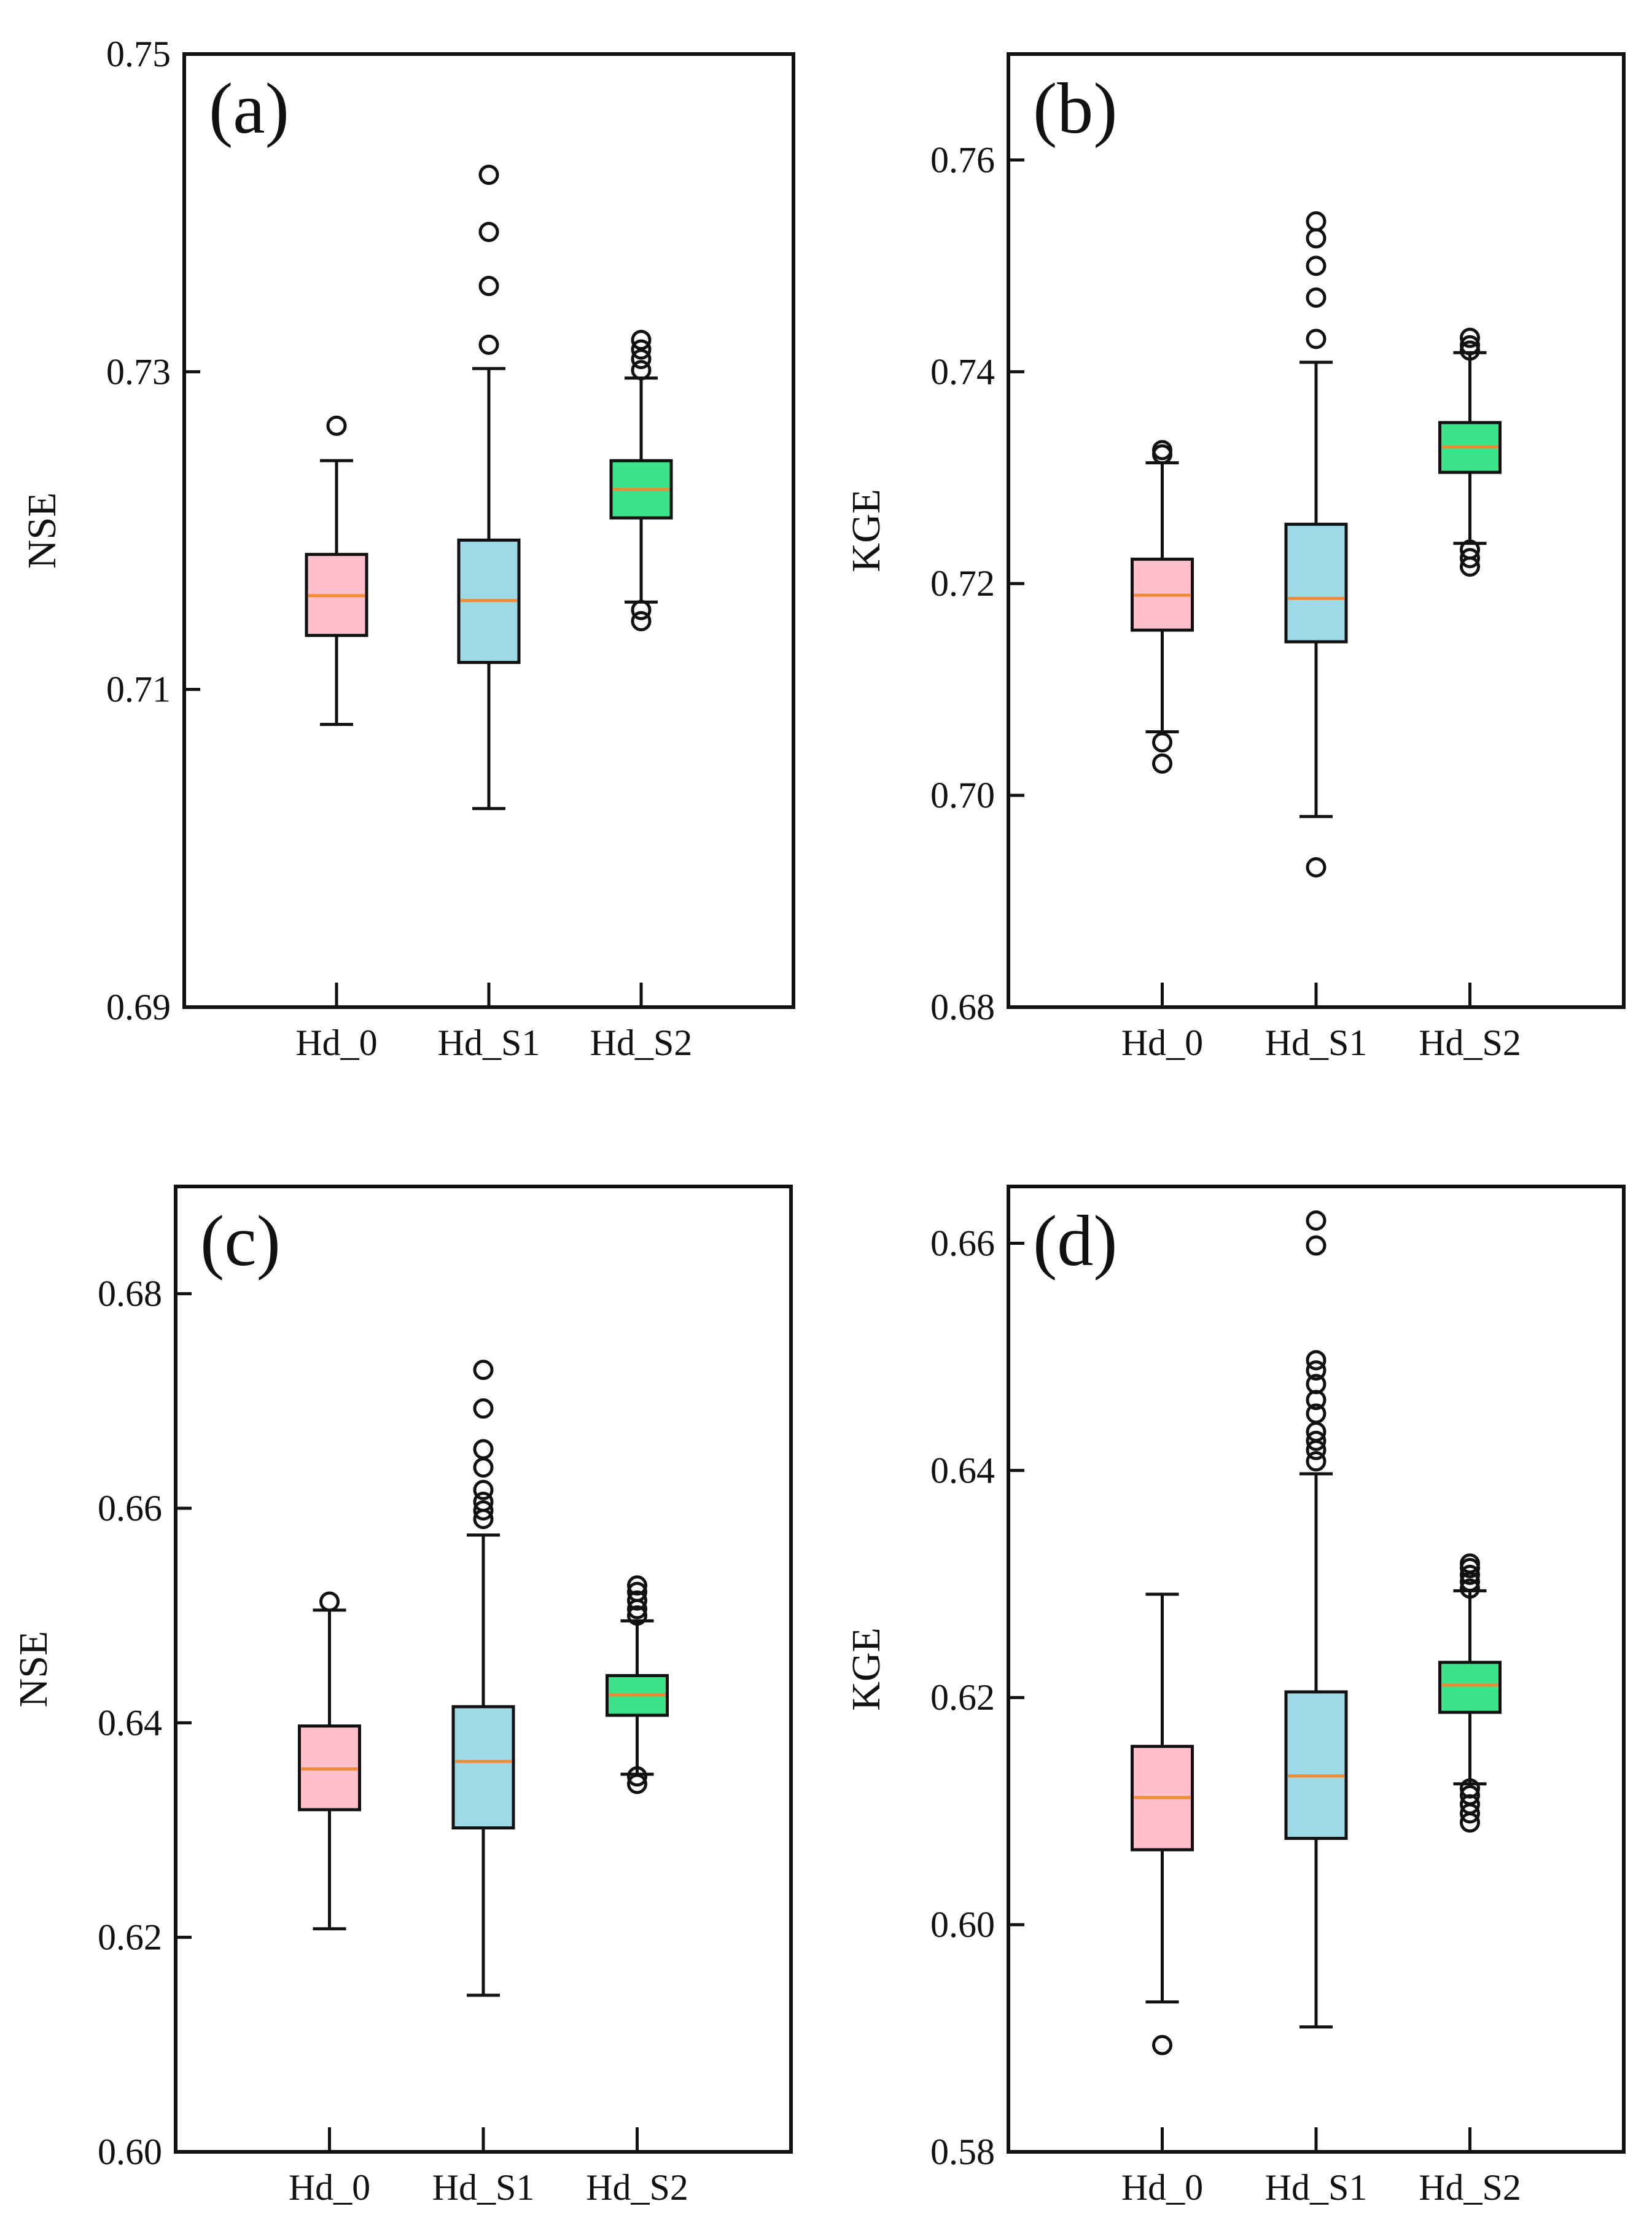 Image resolution: width=1652 pixels, height=2228 pixels. Describe the element at coordinates (962, 372) in the screenshot. I see `y-tick-label: 0.74` at that location.